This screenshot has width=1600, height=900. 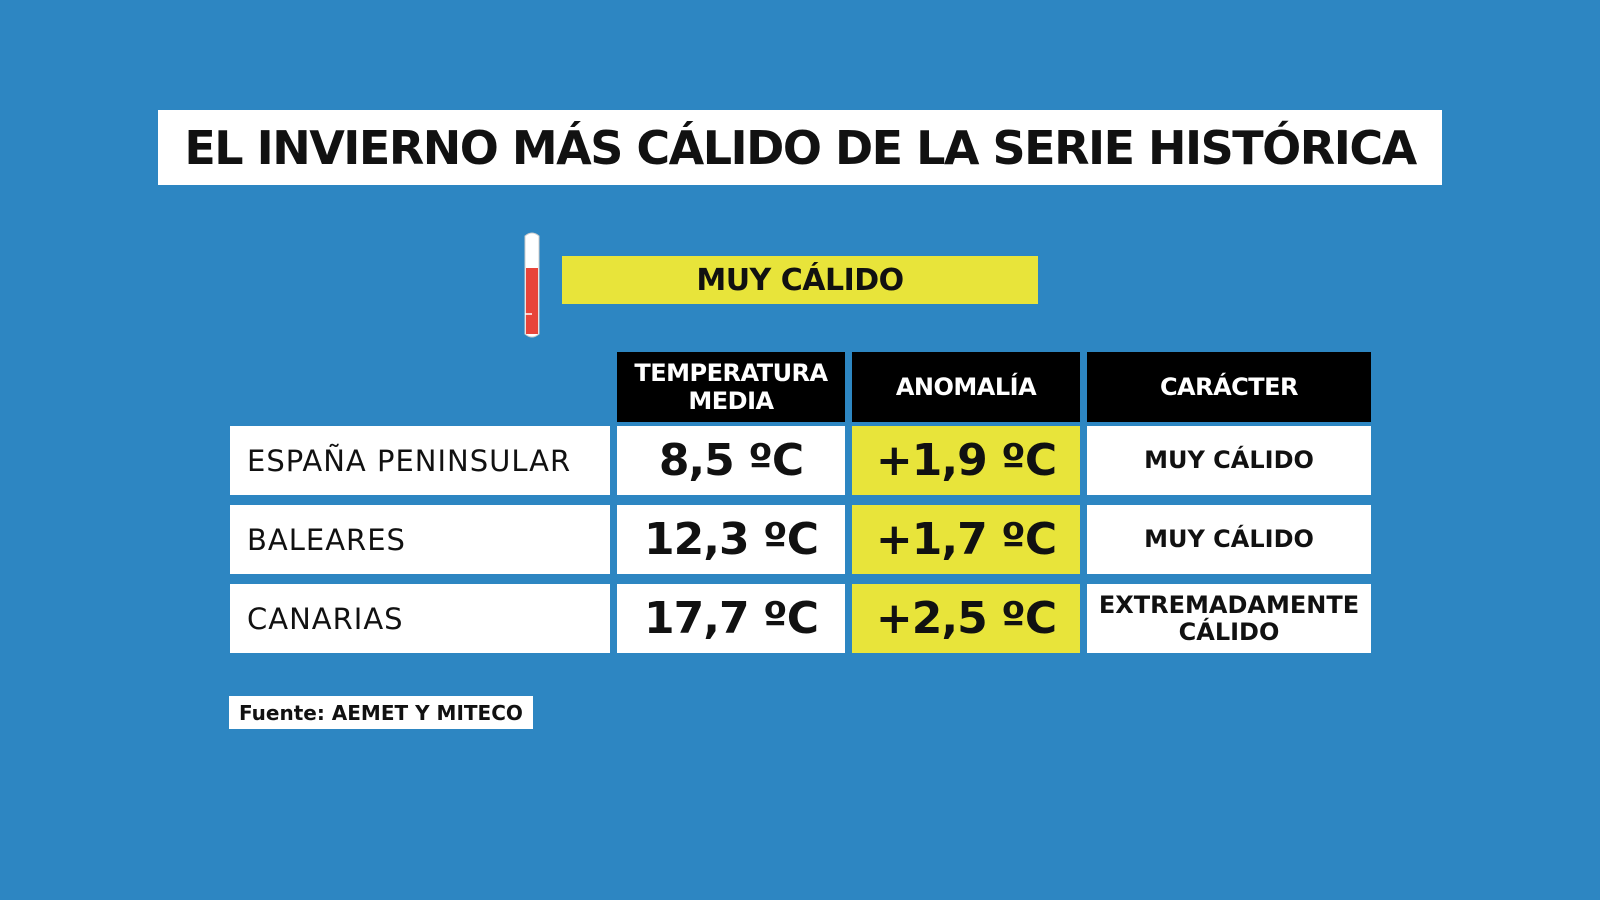 I want to click on row-region-canarias: CANARIAS, so click(x=420, y=618).